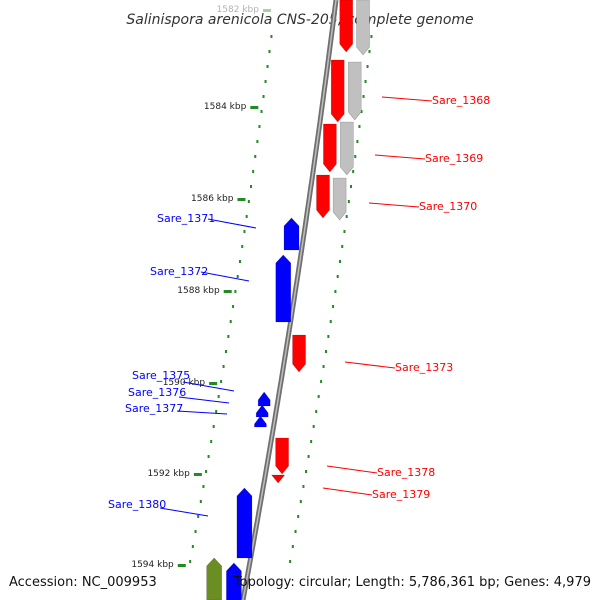 The width and height of the screenshot is (600, 600). Describe the element at coordinates (225, 107) in the screenshot. I see `tick-label: 1584 kbp` at that location.